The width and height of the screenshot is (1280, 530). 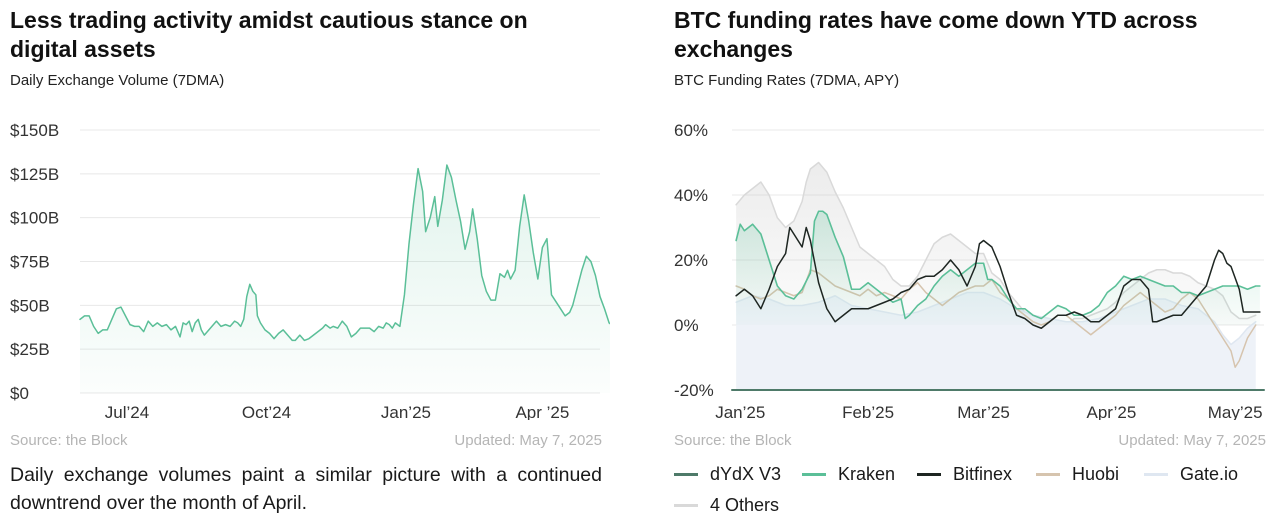 I want to click on funding-x-tick-label: Apr’25, so click(x=1112, y=411).